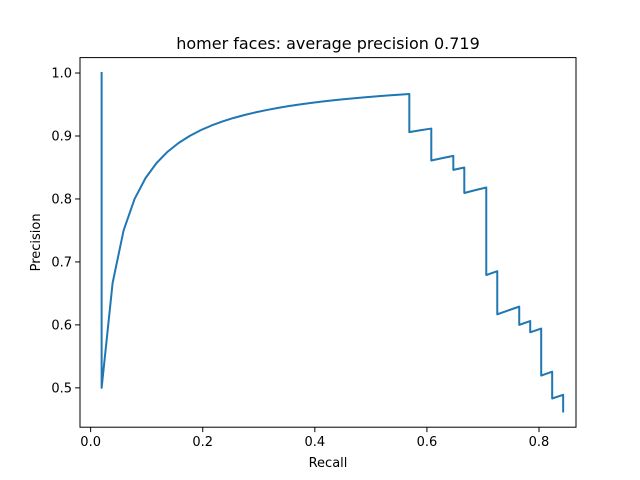 Image resolution: width=640 pixels, height=480 pixels. I want to click on x-tick-label: 0.4, so click(314, 442).